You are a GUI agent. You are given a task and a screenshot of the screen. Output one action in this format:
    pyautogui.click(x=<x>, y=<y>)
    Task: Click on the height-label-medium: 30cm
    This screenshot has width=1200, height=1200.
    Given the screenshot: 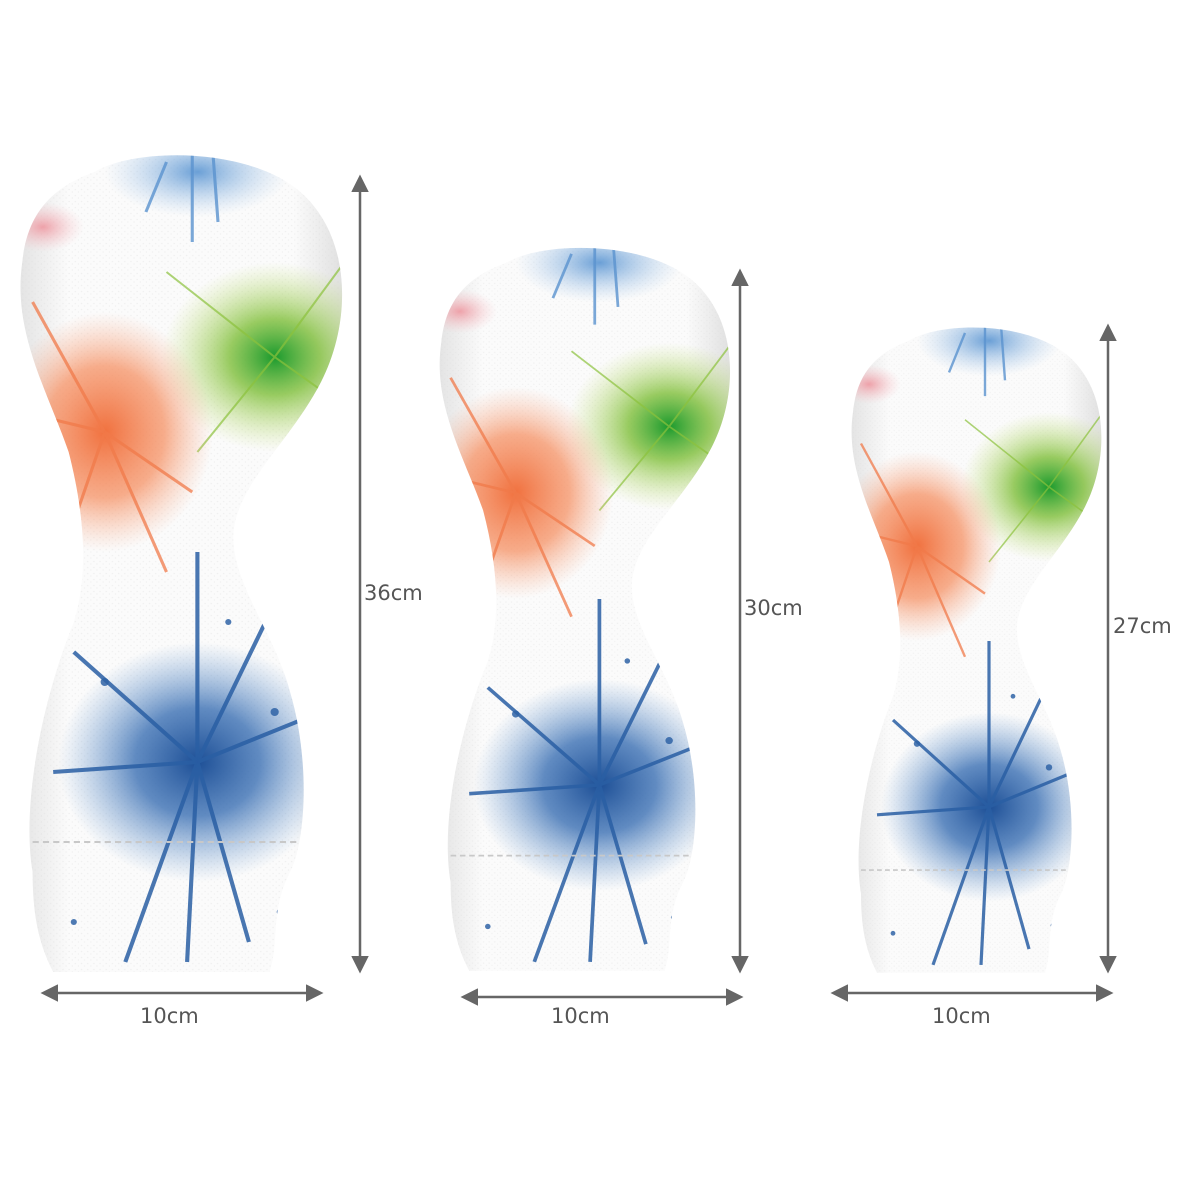 What is the action you would take?
    pyautogui.click(x=773, y=608)
    